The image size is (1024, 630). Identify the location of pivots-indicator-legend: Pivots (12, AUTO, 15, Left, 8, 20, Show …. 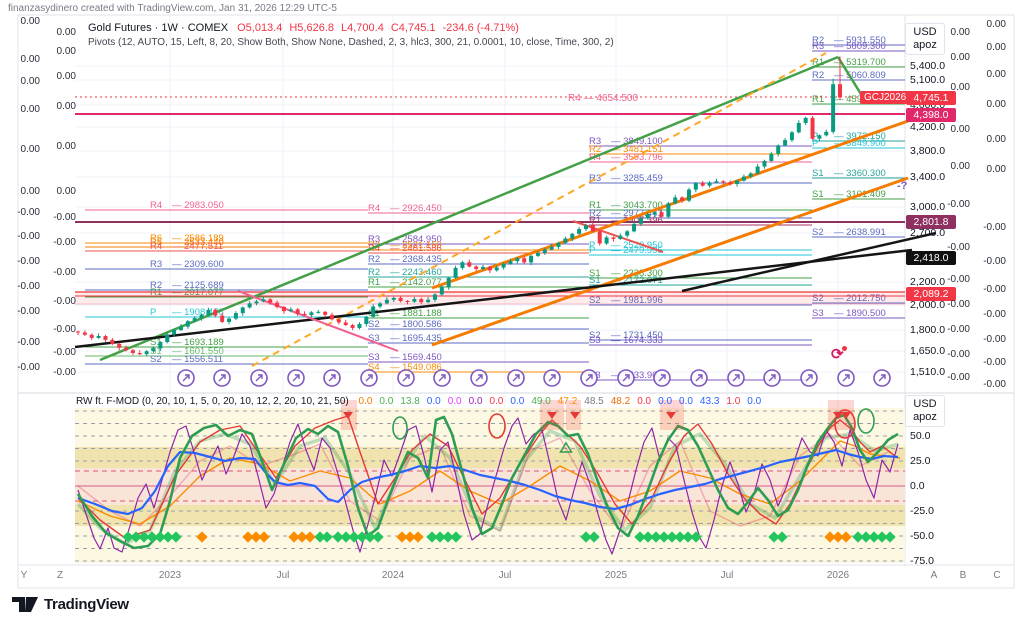
(351, 42).